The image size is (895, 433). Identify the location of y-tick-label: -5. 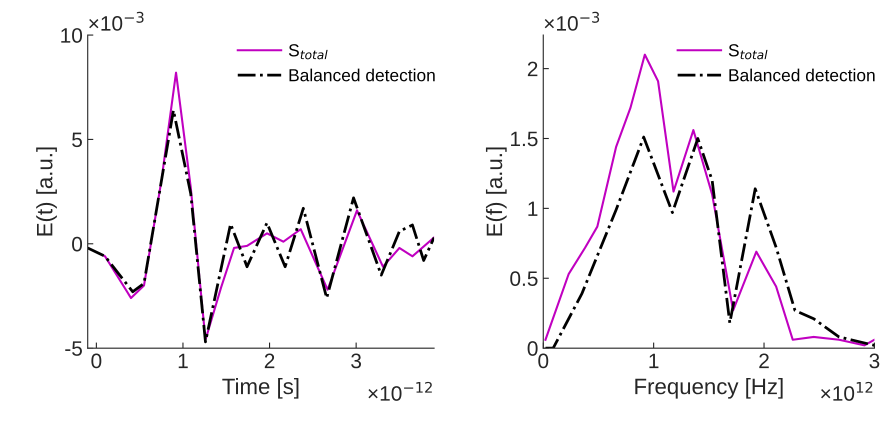
(73, 348).